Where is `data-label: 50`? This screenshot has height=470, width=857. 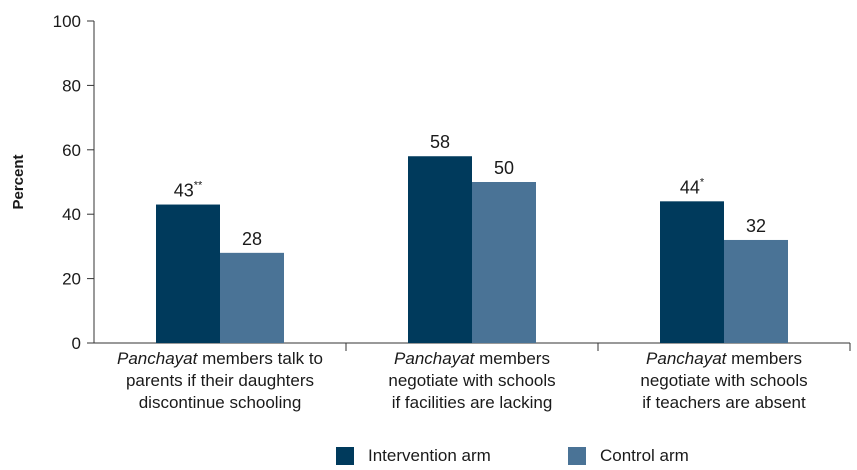
data-label: 50 is located at coordinates (504, 168).